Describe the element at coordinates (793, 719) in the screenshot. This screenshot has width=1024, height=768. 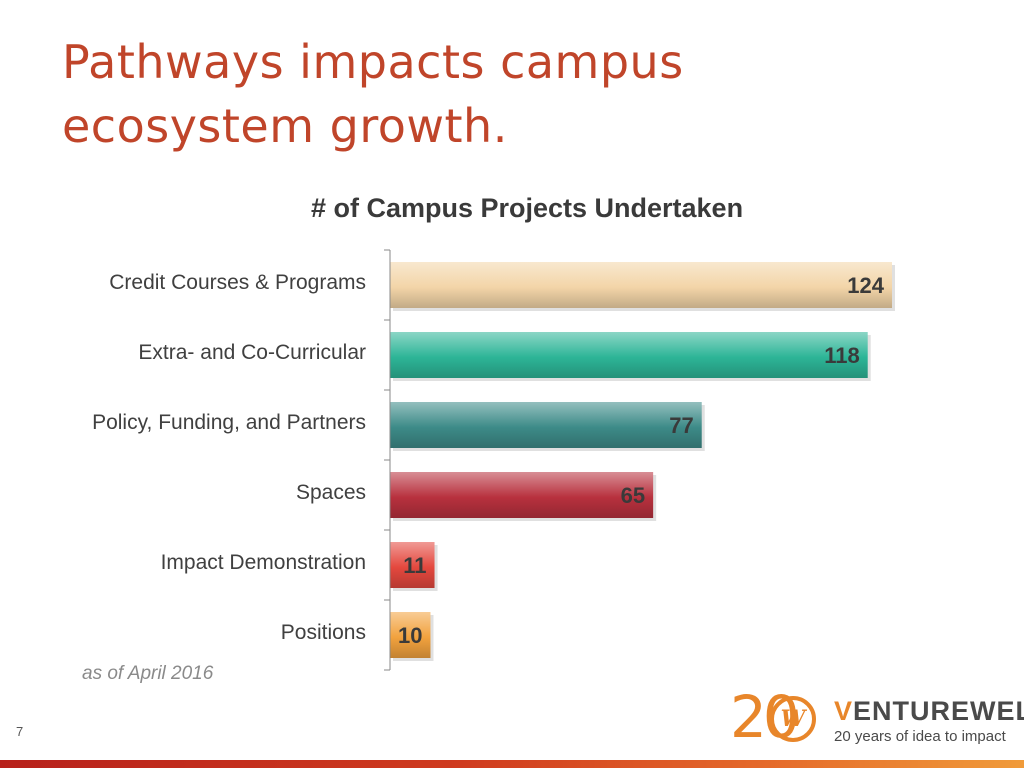
I see `logo-w-icon: W` at that location.